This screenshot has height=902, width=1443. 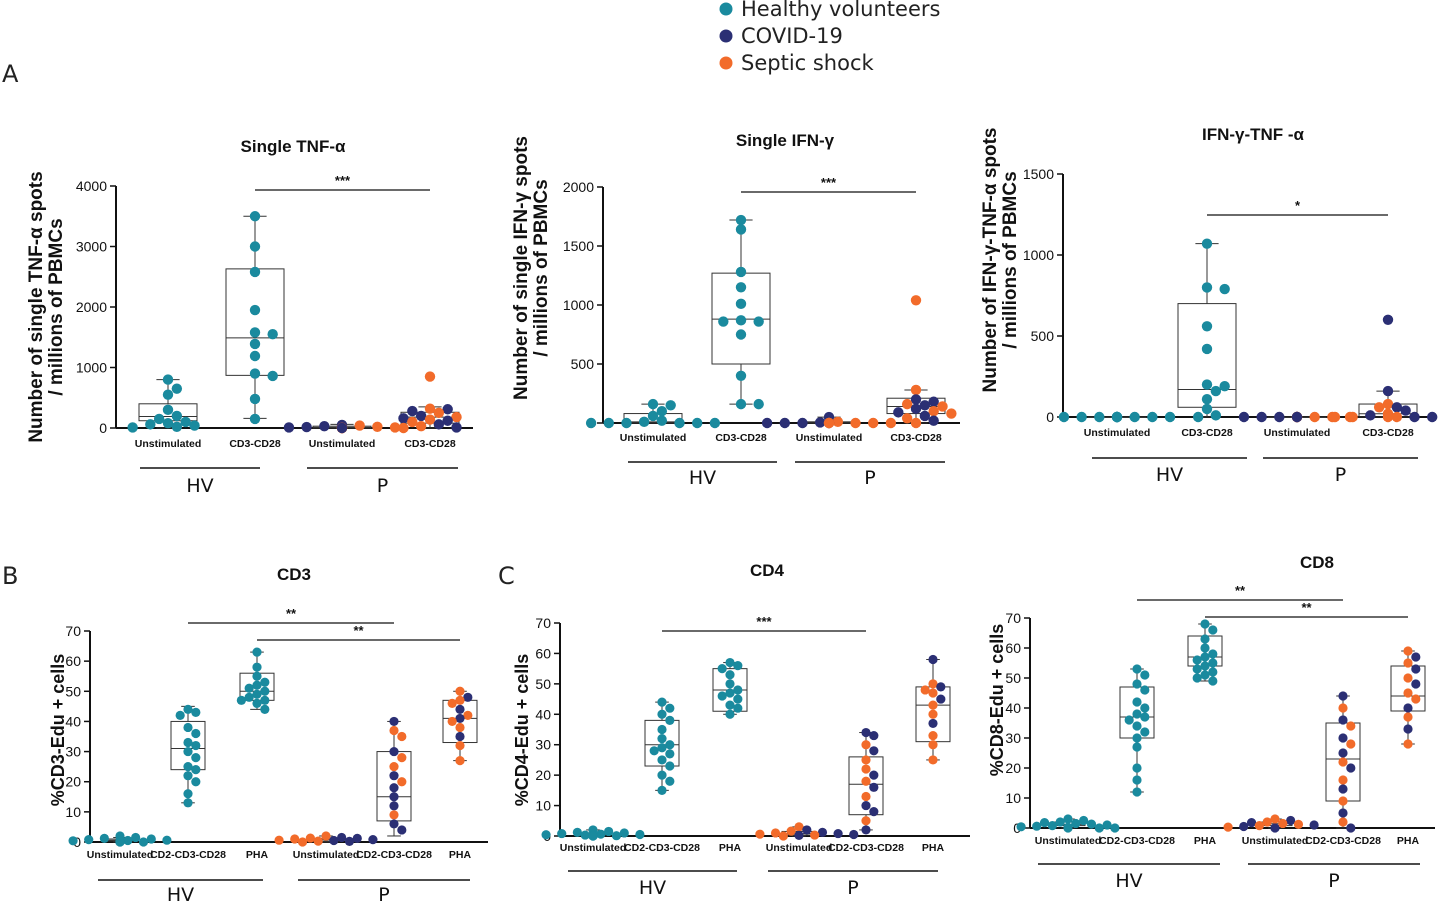 What do you see at coordinates (785, 140) in the screenshot?
I see `chart-title: Single IFN-γ` at bounding box center [785, 140].